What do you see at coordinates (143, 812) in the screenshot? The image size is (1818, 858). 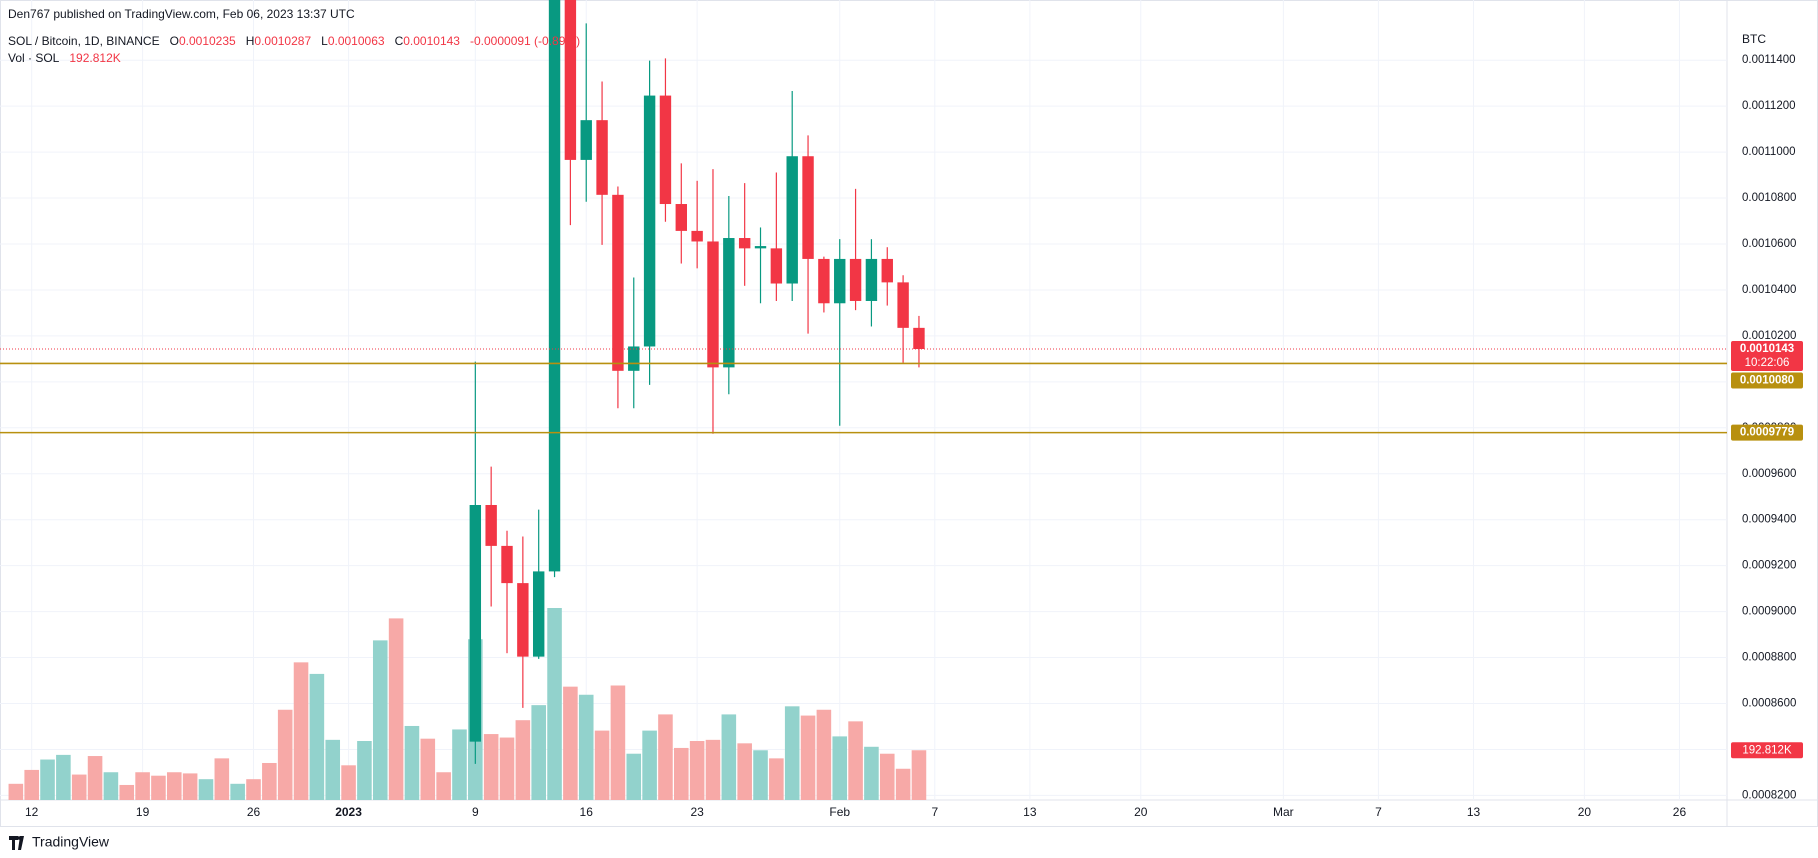 I see `x-tick-label: 19` at bounding box center [143, 812].